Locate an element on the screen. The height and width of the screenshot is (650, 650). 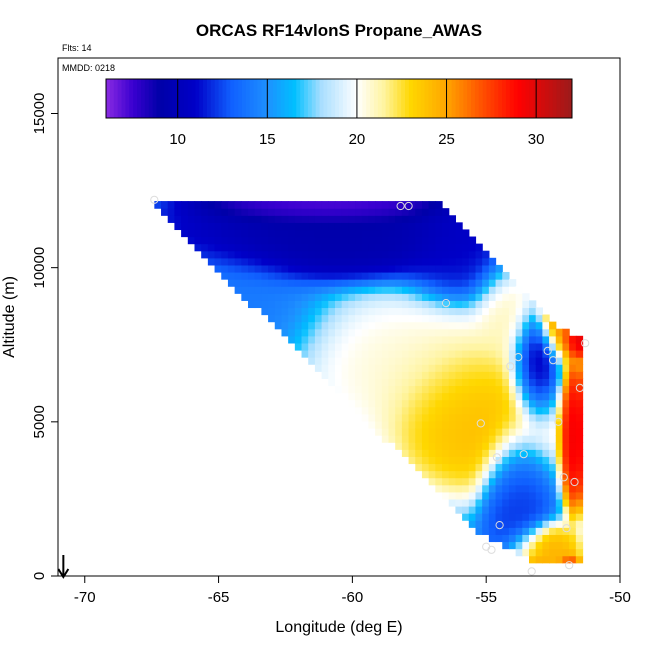
down-arrow-icon is located at coordinates (63, 567).